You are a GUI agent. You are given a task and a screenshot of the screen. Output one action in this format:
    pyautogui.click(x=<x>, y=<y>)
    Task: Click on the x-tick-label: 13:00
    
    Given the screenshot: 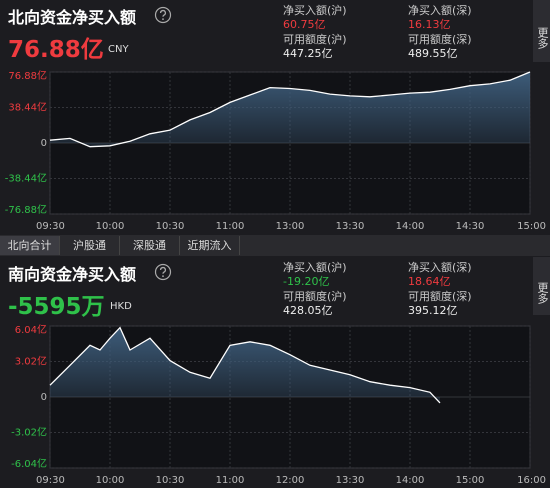 What is the action you would take?
    pyautogui.click(x=290, y=226)
    